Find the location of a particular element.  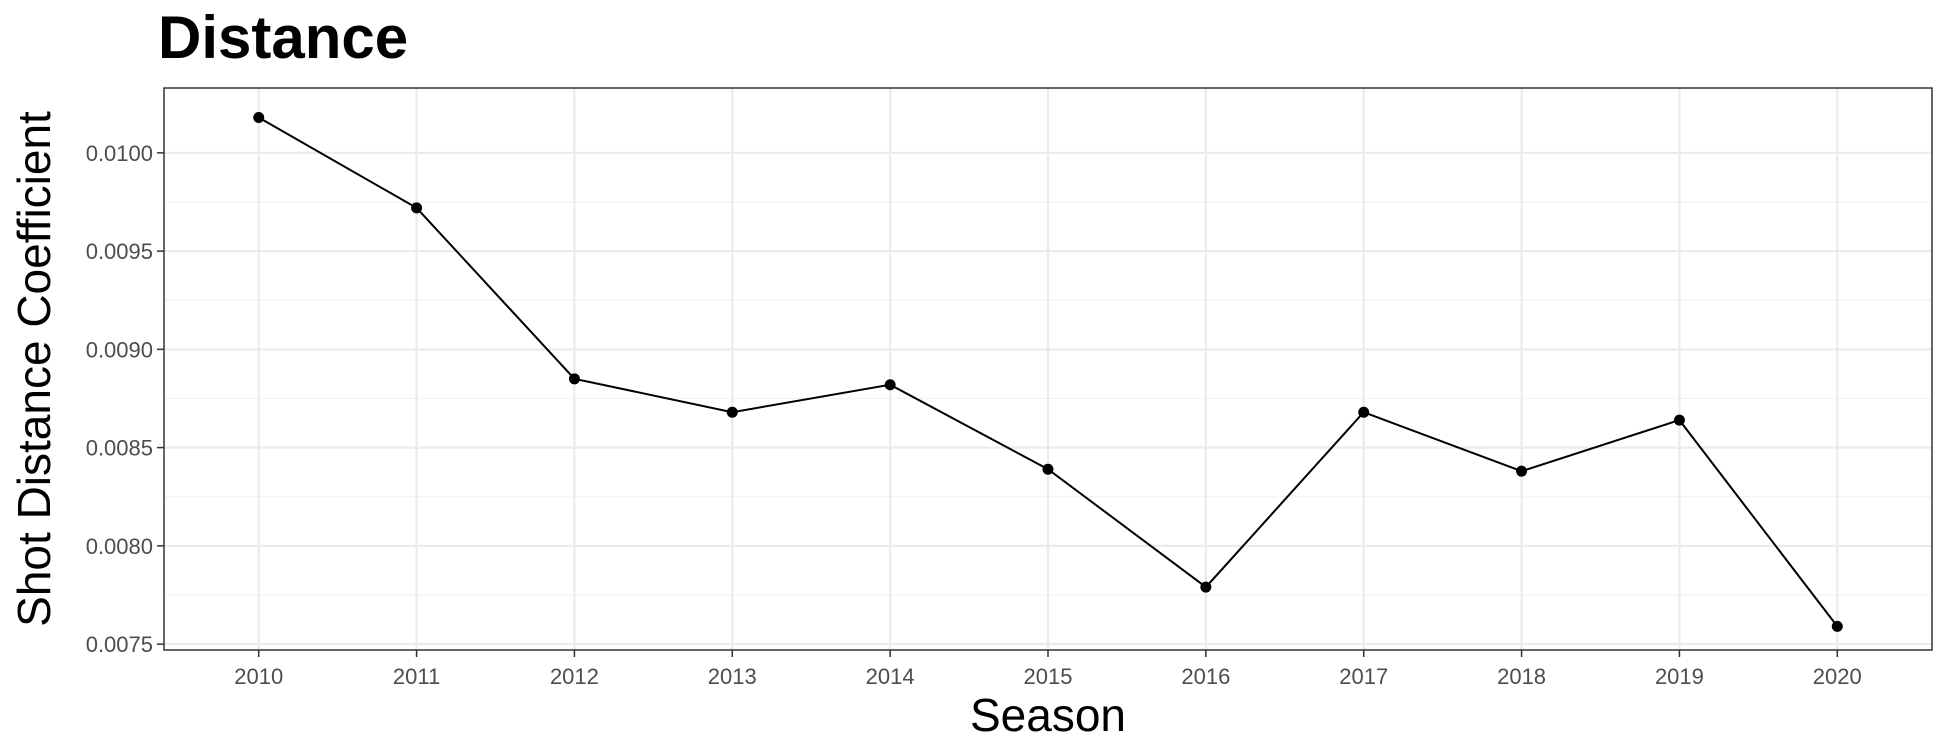

x-tick-label: 2010 is located at coordinates (258, 676).